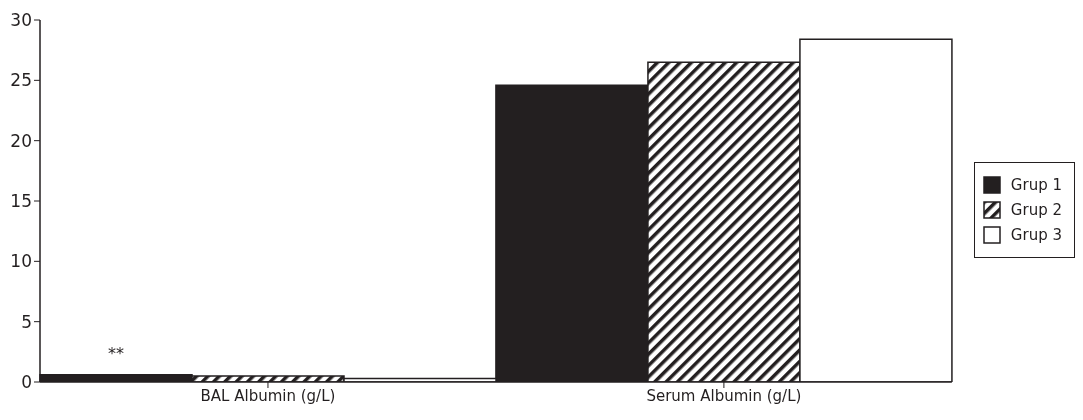 This screenshot has width=1083, height=420. I want to click on x-tick-label: Serum Albumin (g/L), so click(724, 395).